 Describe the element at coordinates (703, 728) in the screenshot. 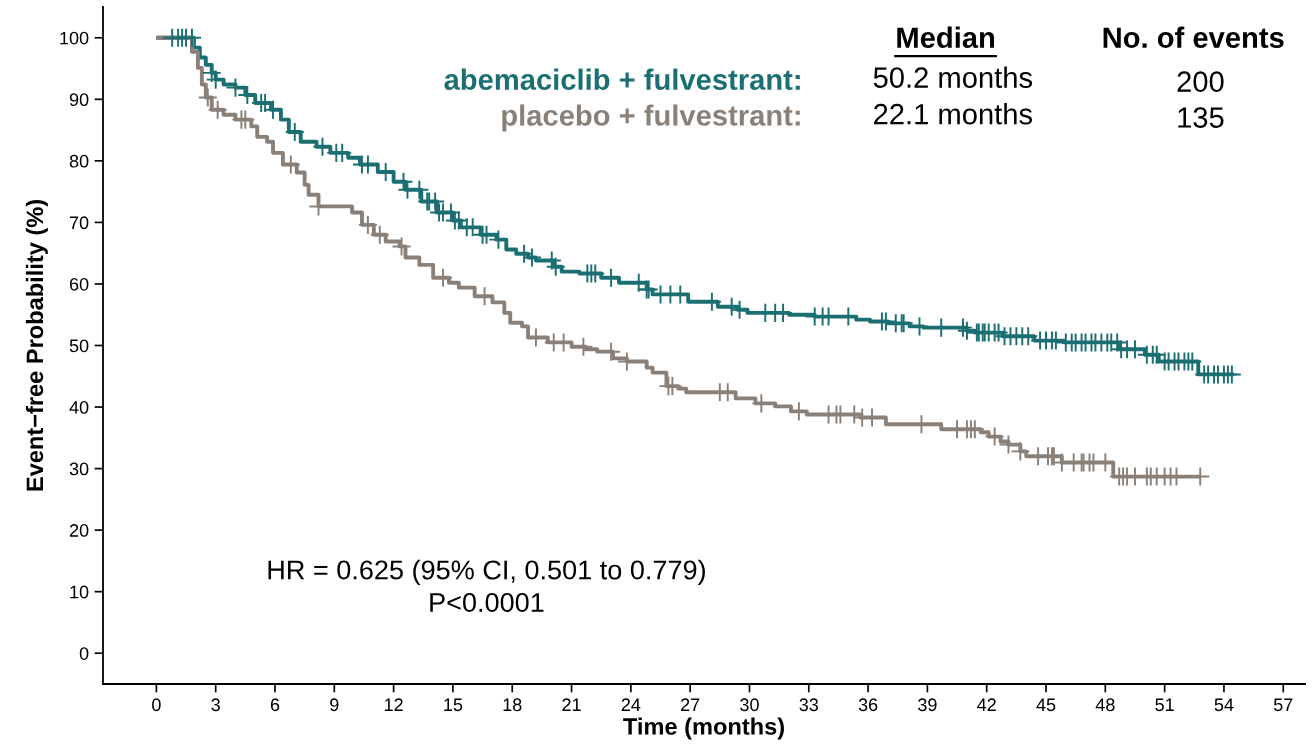

I see `x-axis-title: Time (months)` at that location.